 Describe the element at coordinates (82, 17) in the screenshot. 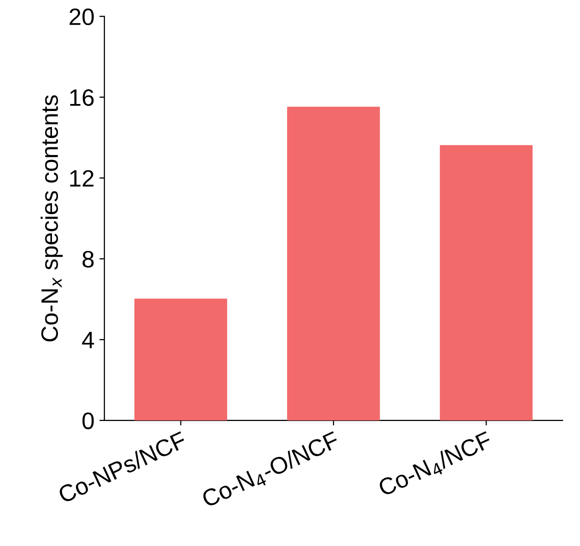

I see `y-tick-label: 20` at that location.